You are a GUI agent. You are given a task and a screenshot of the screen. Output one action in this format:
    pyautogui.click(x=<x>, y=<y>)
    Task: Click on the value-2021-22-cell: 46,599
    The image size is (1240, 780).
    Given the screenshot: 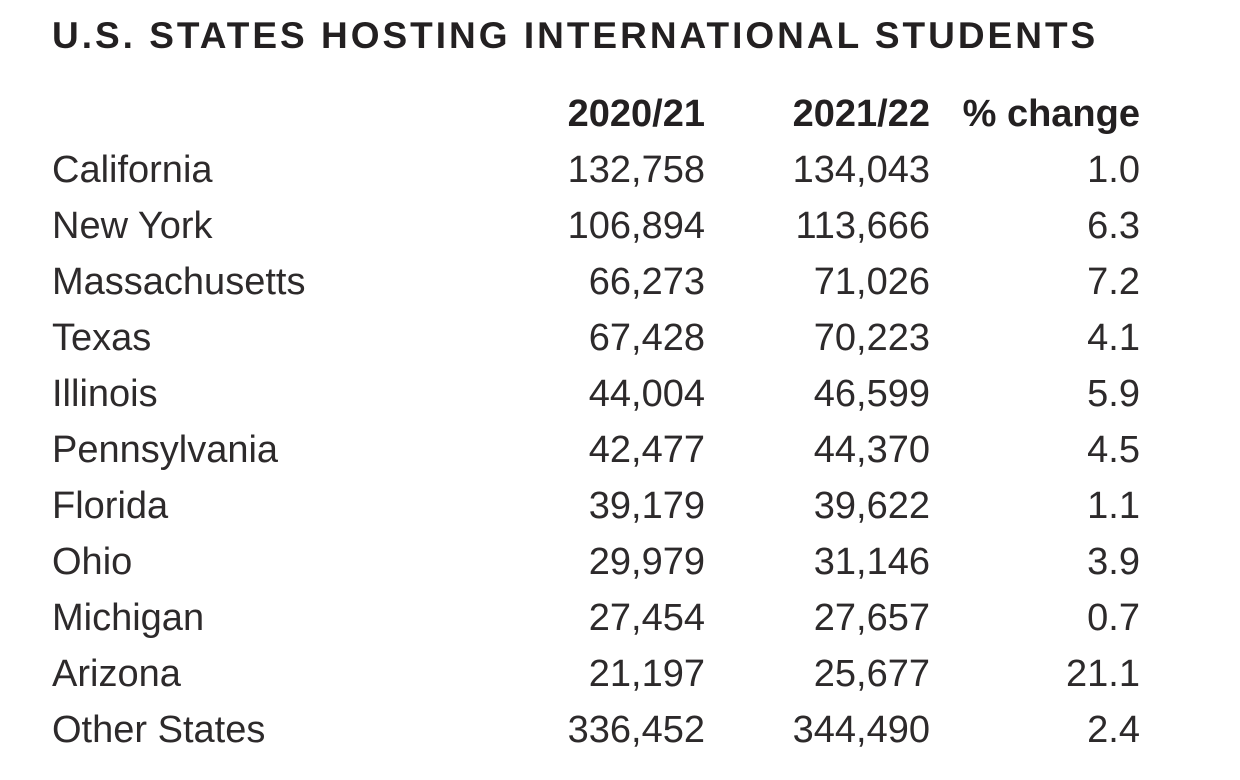 What is the action you would take?
    pyautogui.click(x=871, y=394)
    